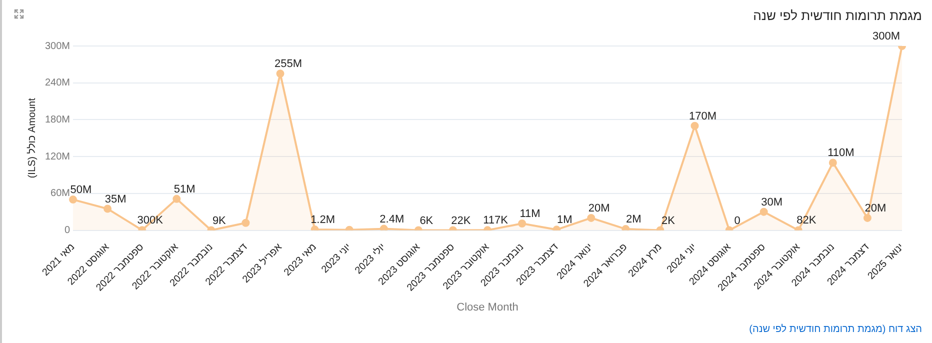 This screenshot has width=932, height=343. Describe the element at coordinates (219, 220) in the screenshot. I see `data-label: 9K` at that location.